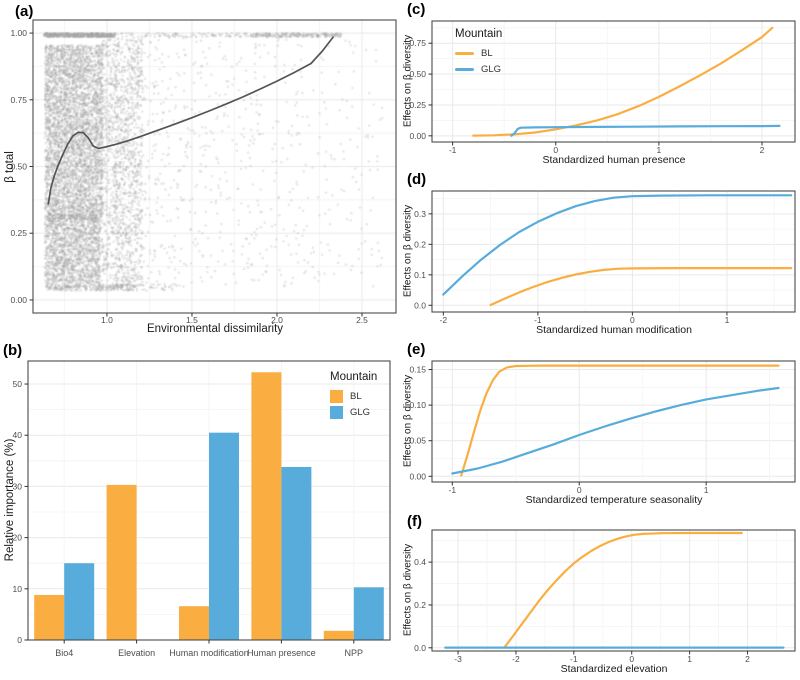 The width and height of the screenshot is (800, 680). I want to click on svg-text: 1.00, so click(18, 33).